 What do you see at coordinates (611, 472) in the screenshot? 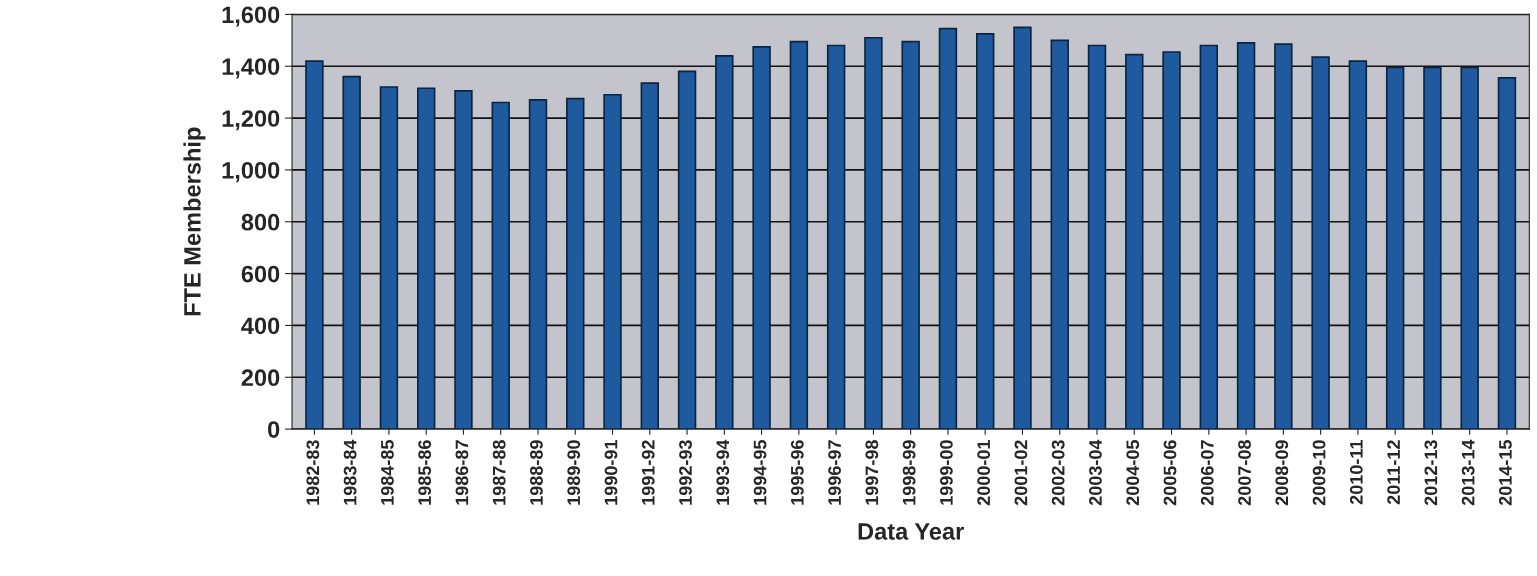
I see `x-tick-label: 1990-91` at bounding box center [611, 472].